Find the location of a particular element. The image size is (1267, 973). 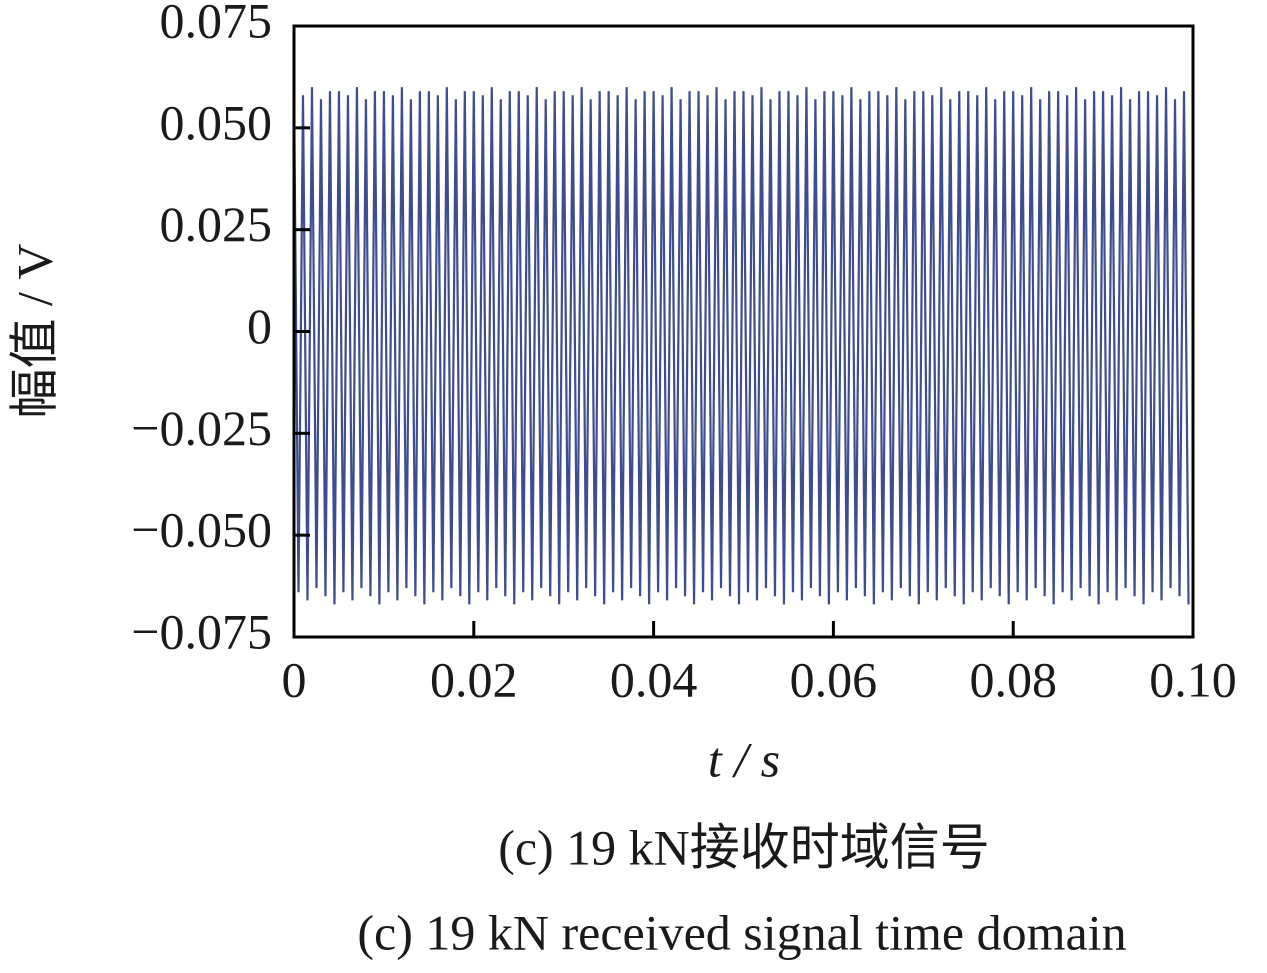

y-axis-label: 幅值 / V is located at coordinates (34, 331).